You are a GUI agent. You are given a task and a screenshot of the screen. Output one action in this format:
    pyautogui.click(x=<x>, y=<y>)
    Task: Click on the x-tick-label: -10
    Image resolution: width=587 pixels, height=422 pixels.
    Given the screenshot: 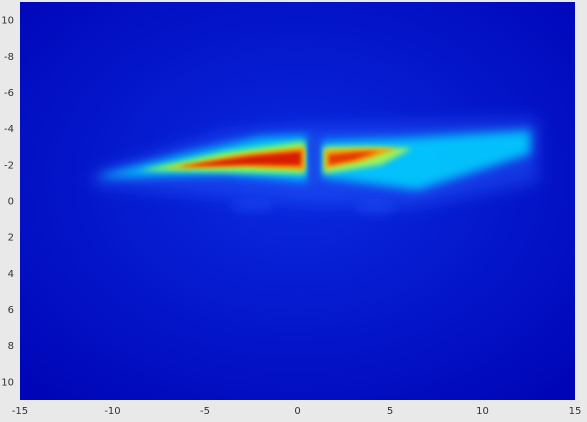 What is the action you would take?
    pyautogui.click(x=112, y=411)
    